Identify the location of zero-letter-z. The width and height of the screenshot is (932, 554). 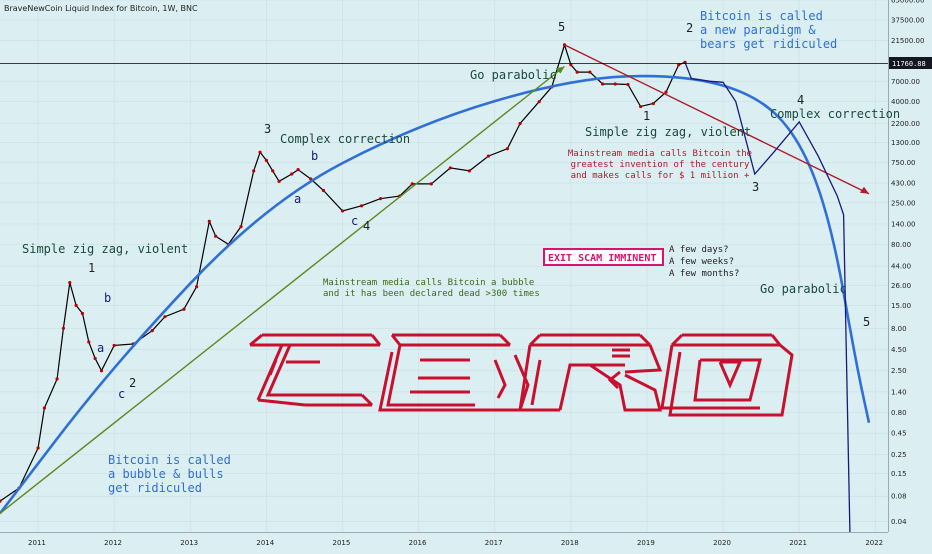
(315, 370).